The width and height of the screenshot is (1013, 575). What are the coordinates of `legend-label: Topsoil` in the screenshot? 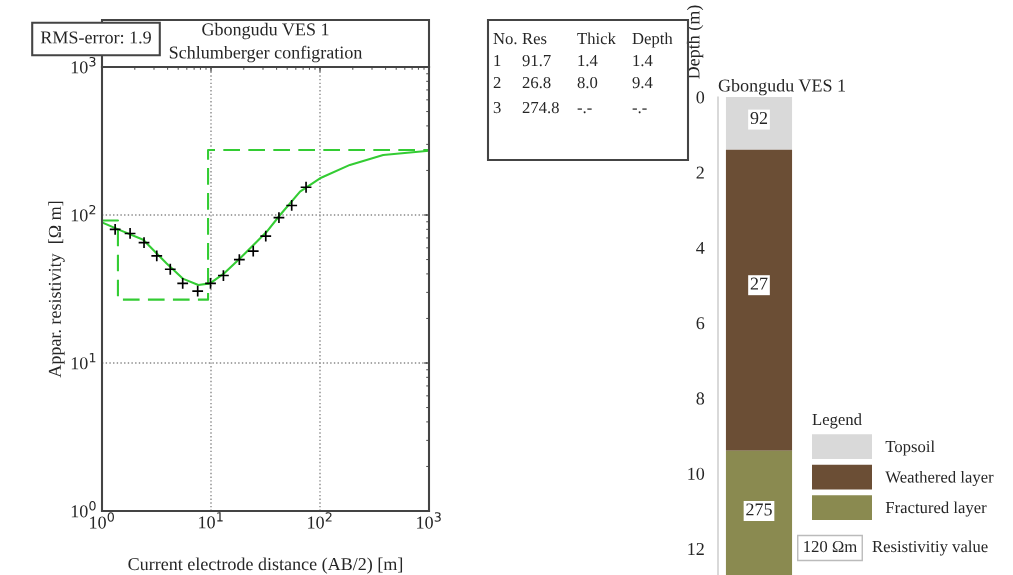 It's located at (910, 448).